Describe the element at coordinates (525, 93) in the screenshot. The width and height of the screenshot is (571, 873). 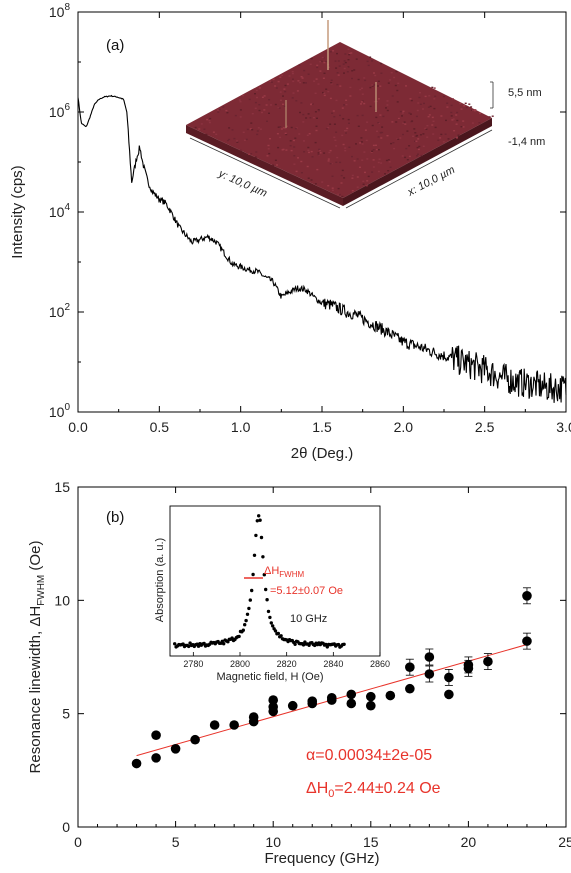
I see `afm-z-top-label: 5,5 nm` at that location.